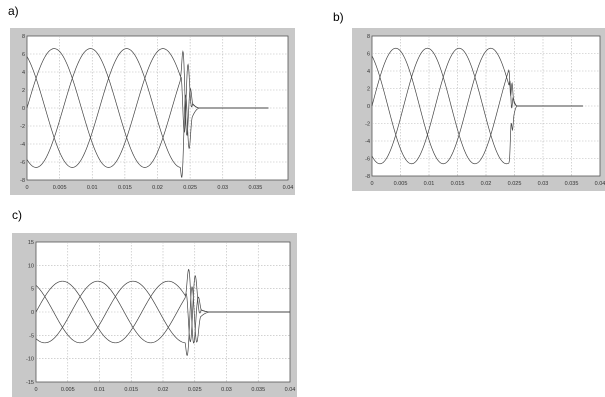 The image size is (605, 397). What do you see at coordinates (30, 360) in the screenshot?
I see `y-tick-label: -10` at bounding box center [30, 360].